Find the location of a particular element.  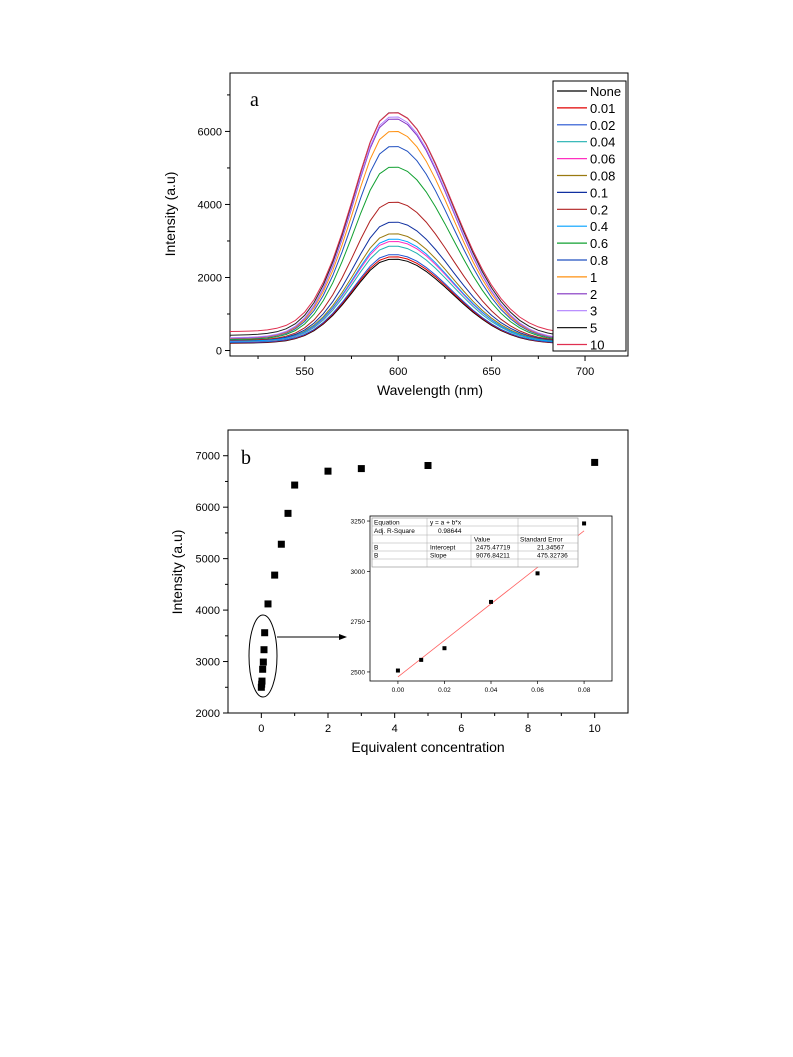

legend-label: 10 is located at coordinates (597, 345).